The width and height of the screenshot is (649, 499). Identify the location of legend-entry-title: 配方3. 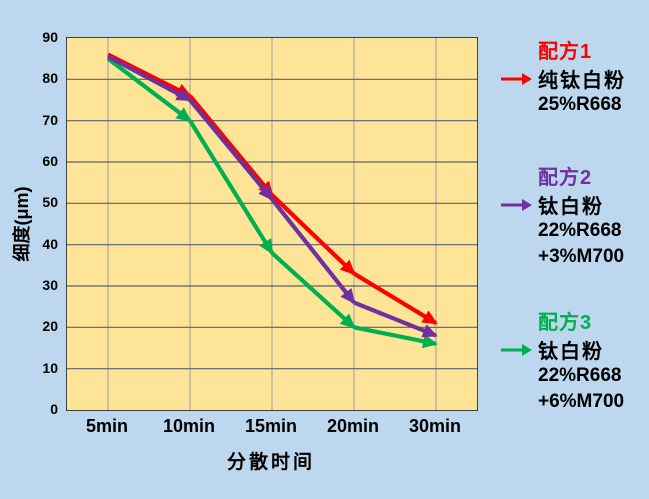
(565, 323).